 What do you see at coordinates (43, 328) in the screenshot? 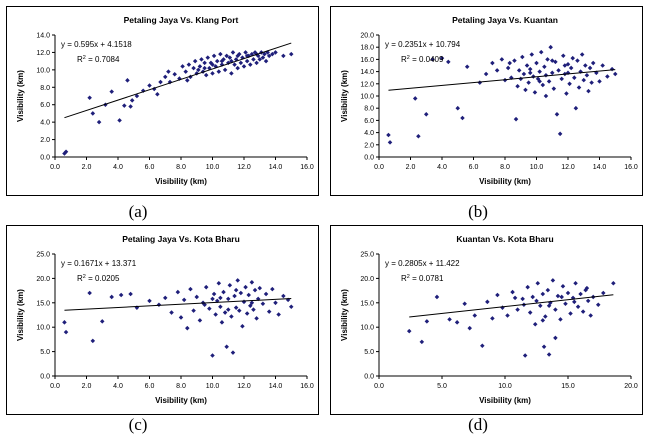
I see `chart-2-y-tick-label: 10.0` at bounding box center [43, 328].